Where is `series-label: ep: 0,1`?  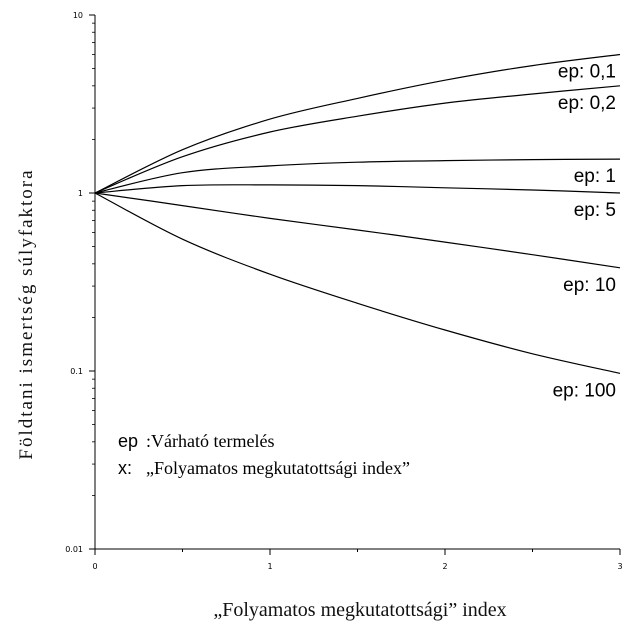
series-label: ep: 0,1 is located at coordinates (587, 71).